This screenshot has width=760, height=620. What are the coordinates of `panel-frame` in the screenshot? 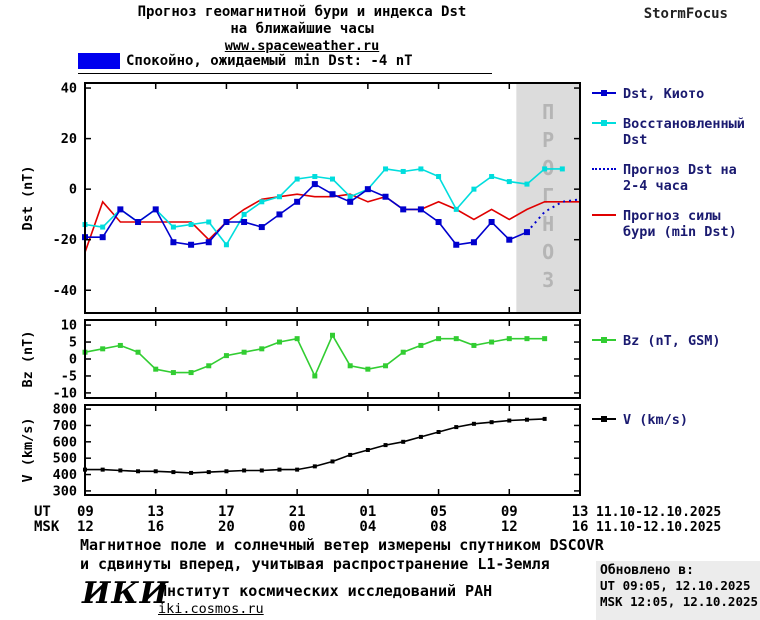 It's located at (332, 359).